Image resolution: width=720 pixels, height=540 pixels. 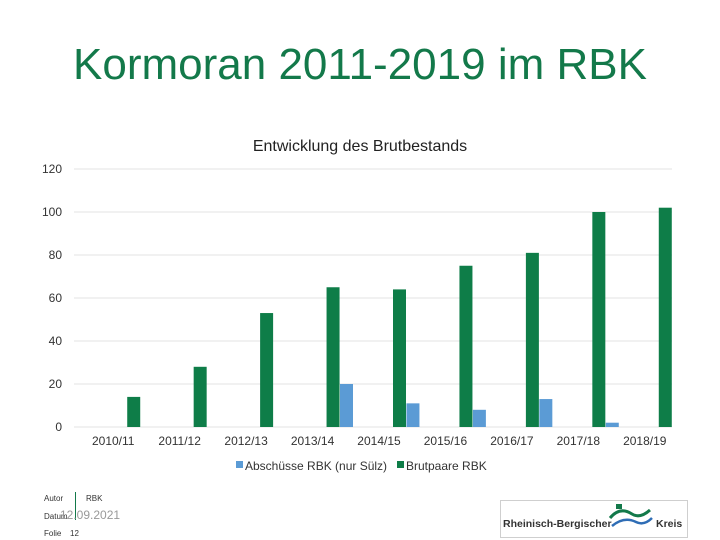 What do you see at coordinates (360, 64) in the screenshot?
I see `slide-title: Kormoran 2011-2019 im RBK` at bounding box center [360, 64].